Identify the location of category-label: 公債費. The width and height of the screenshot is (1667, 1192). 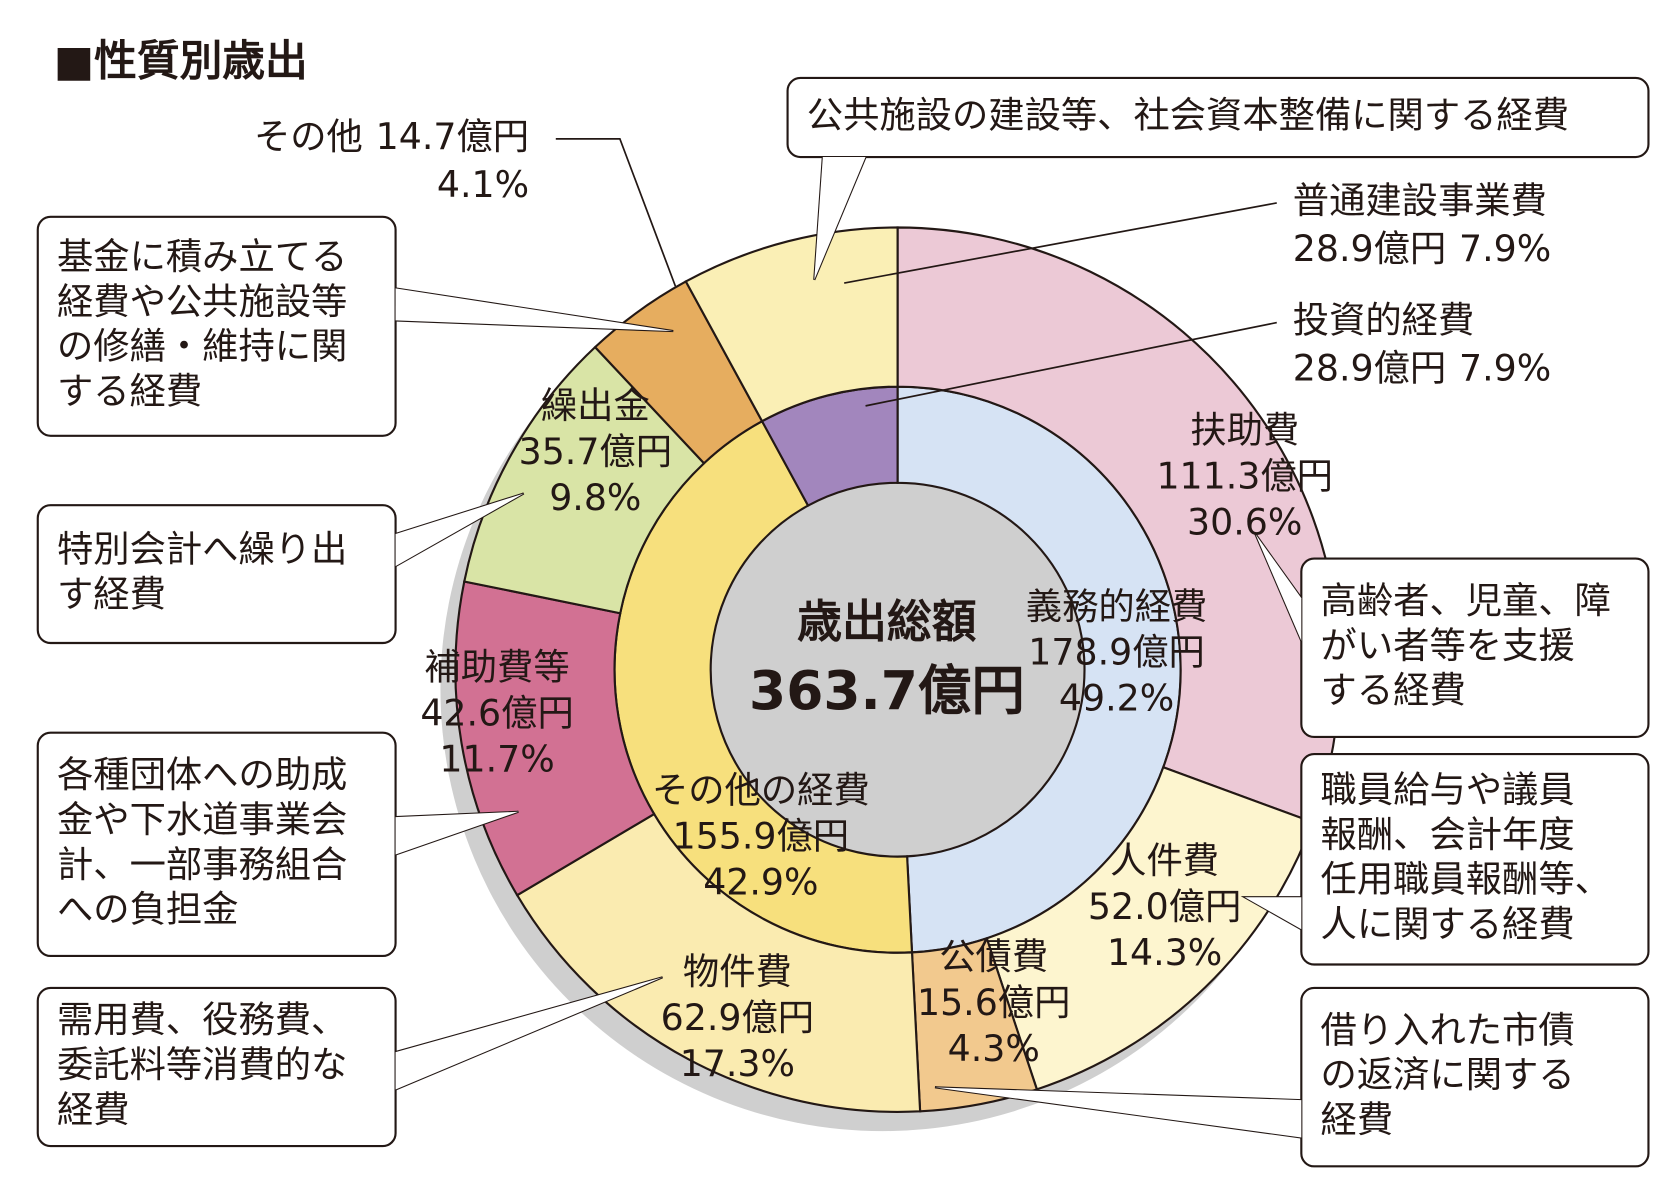
(993, 956).